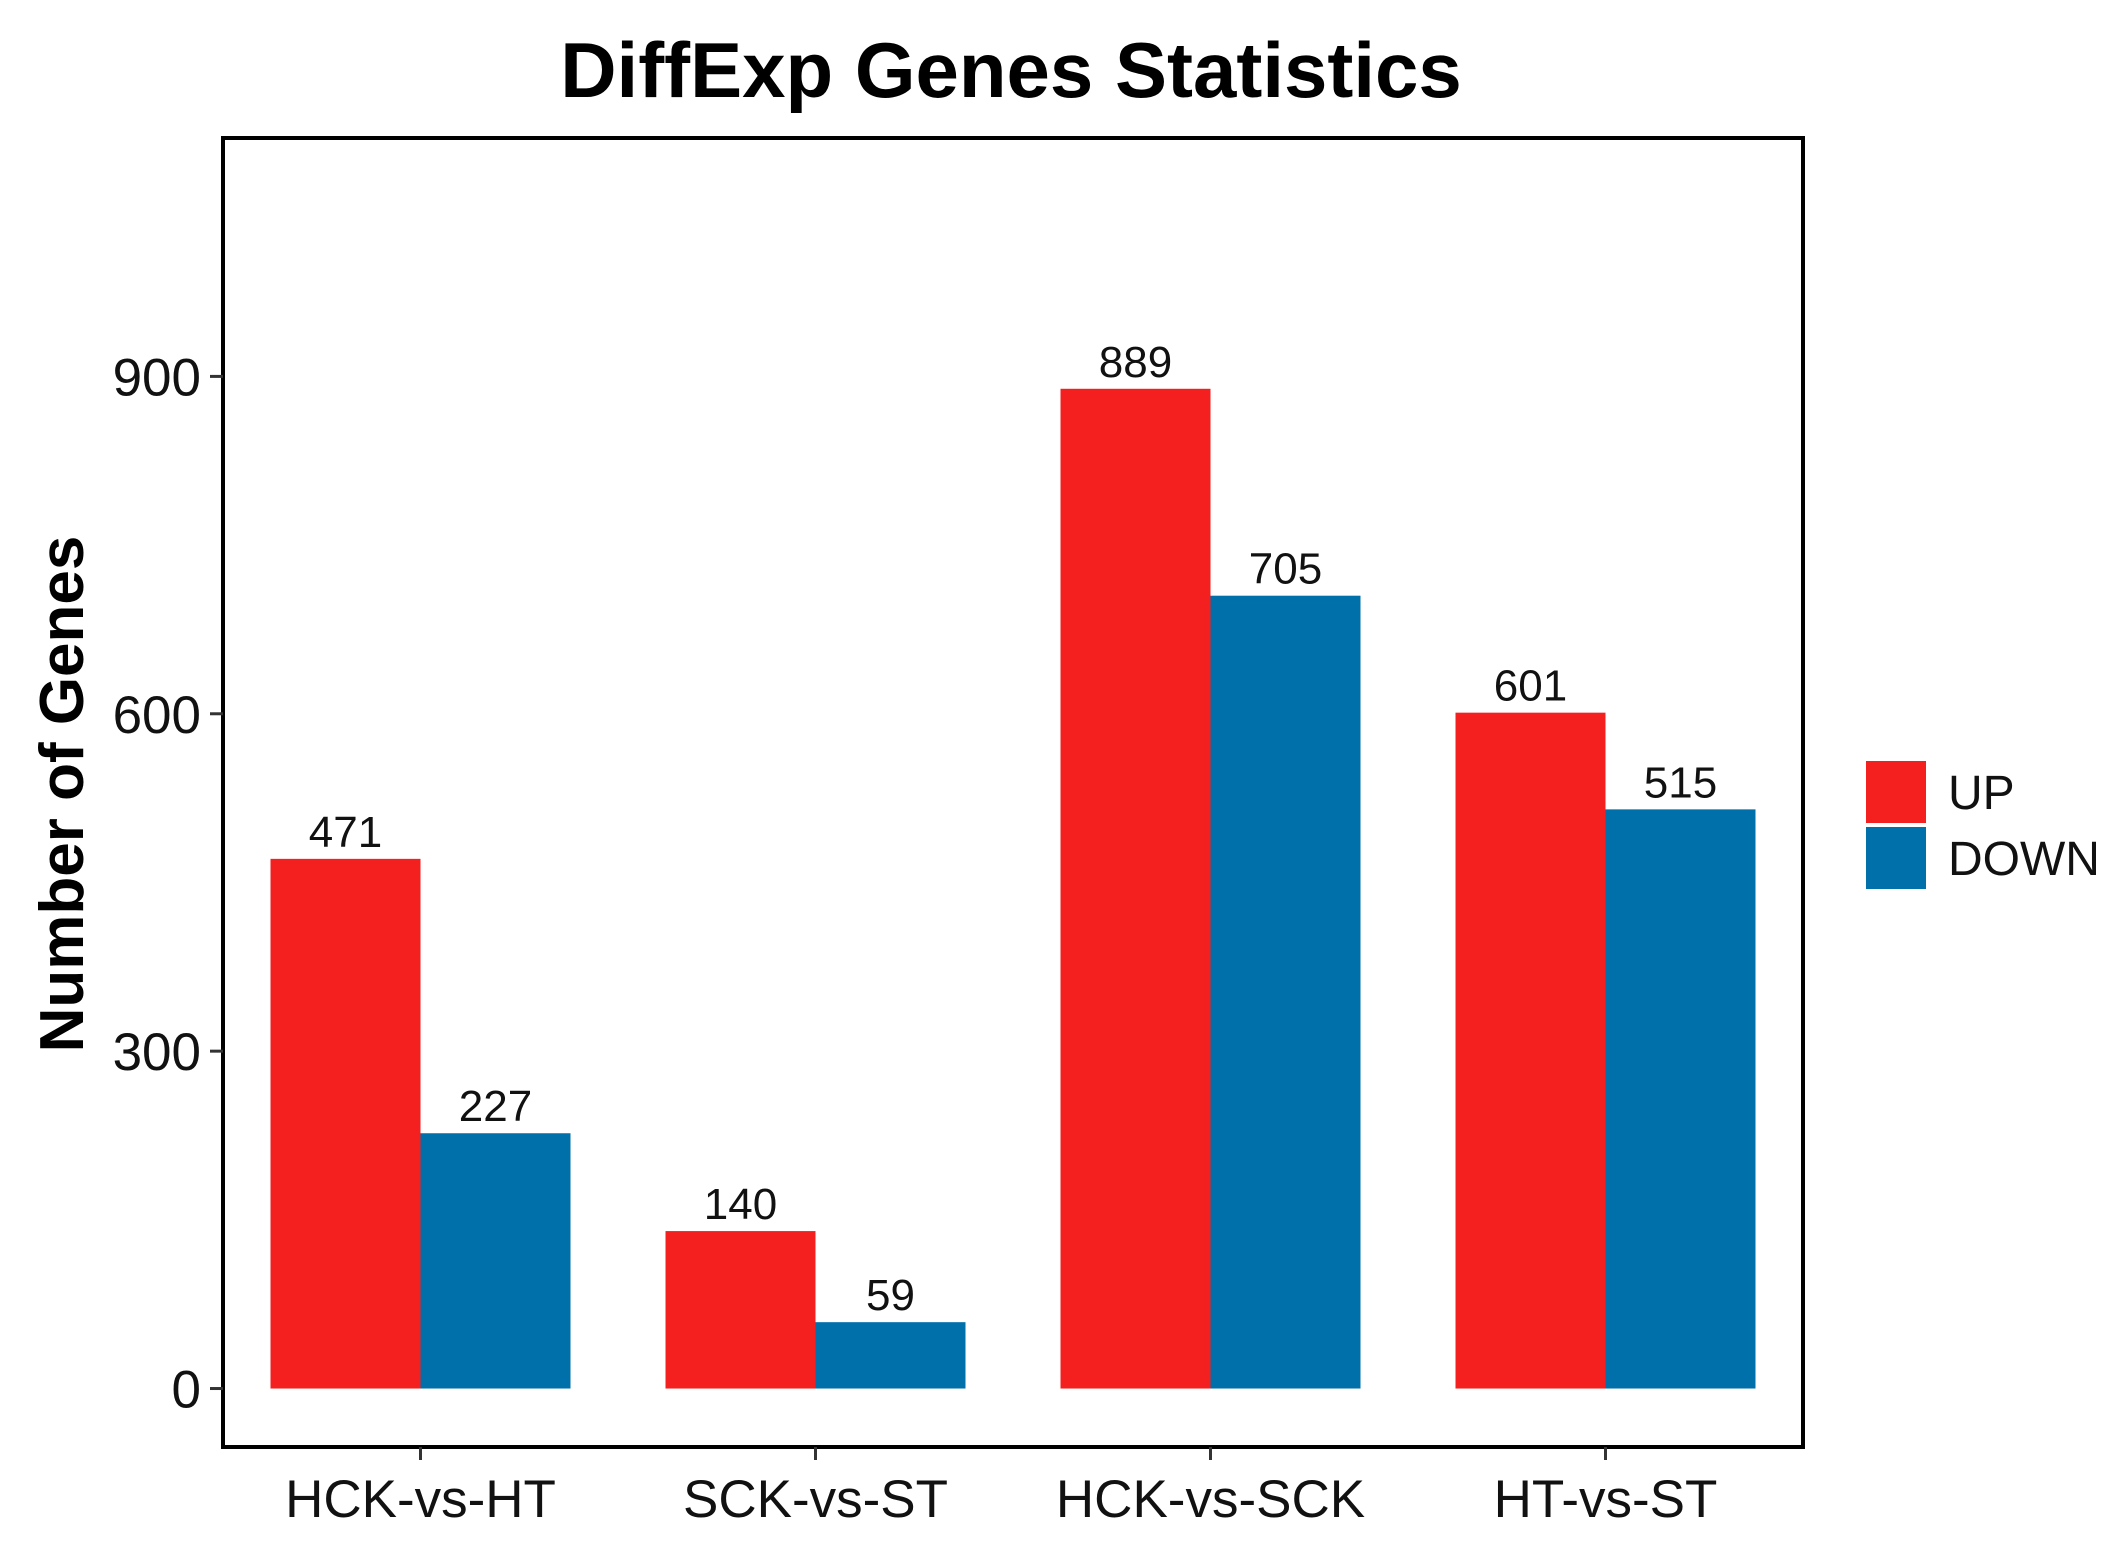 Image resolution: width=2124 pixels, height=1556 pixels. Describe the element at coordinates (1680, 782) in the screenshot. I see `data-label: 515` at that location.